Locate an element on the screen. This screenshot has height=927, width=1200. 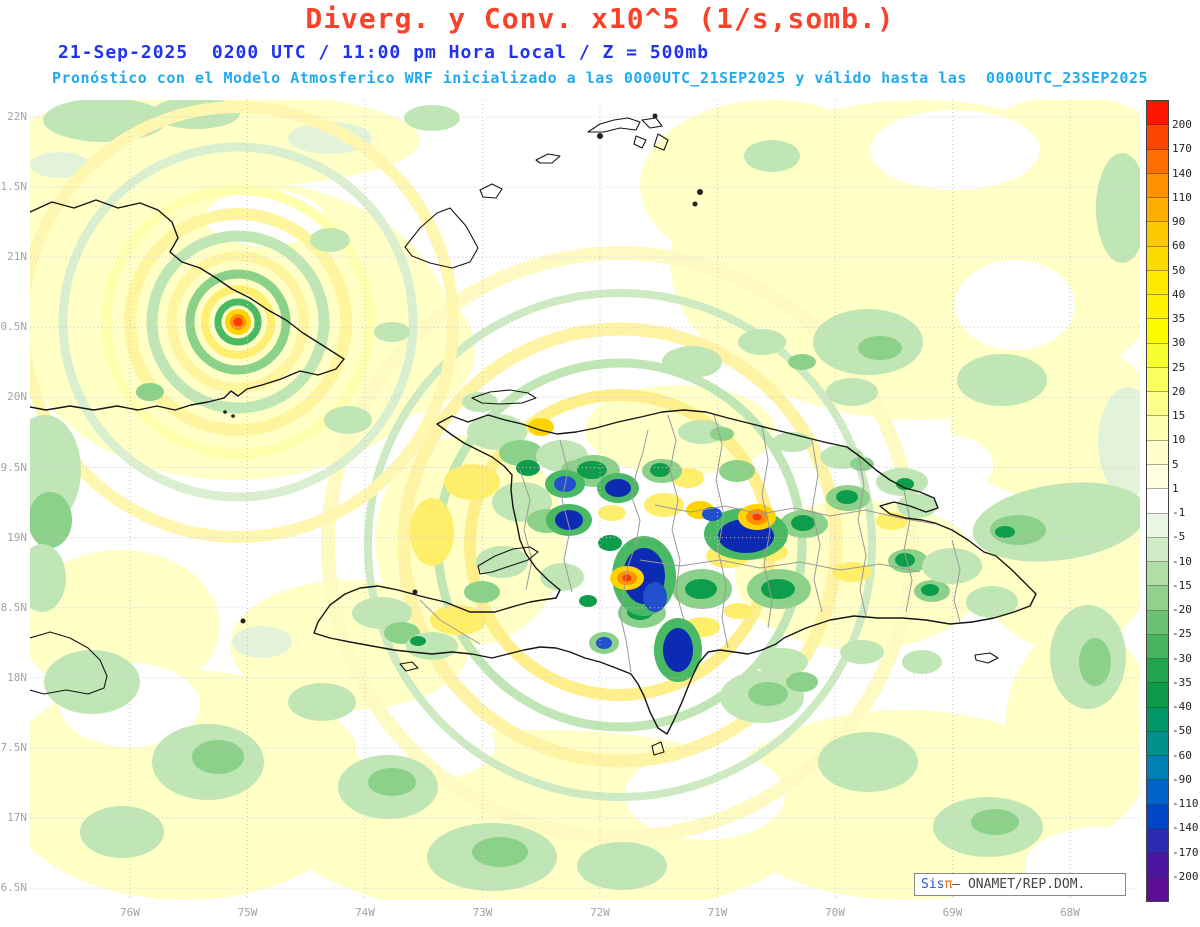
colorbar-tick-label: -25 is located at coordinates (1182, 634).